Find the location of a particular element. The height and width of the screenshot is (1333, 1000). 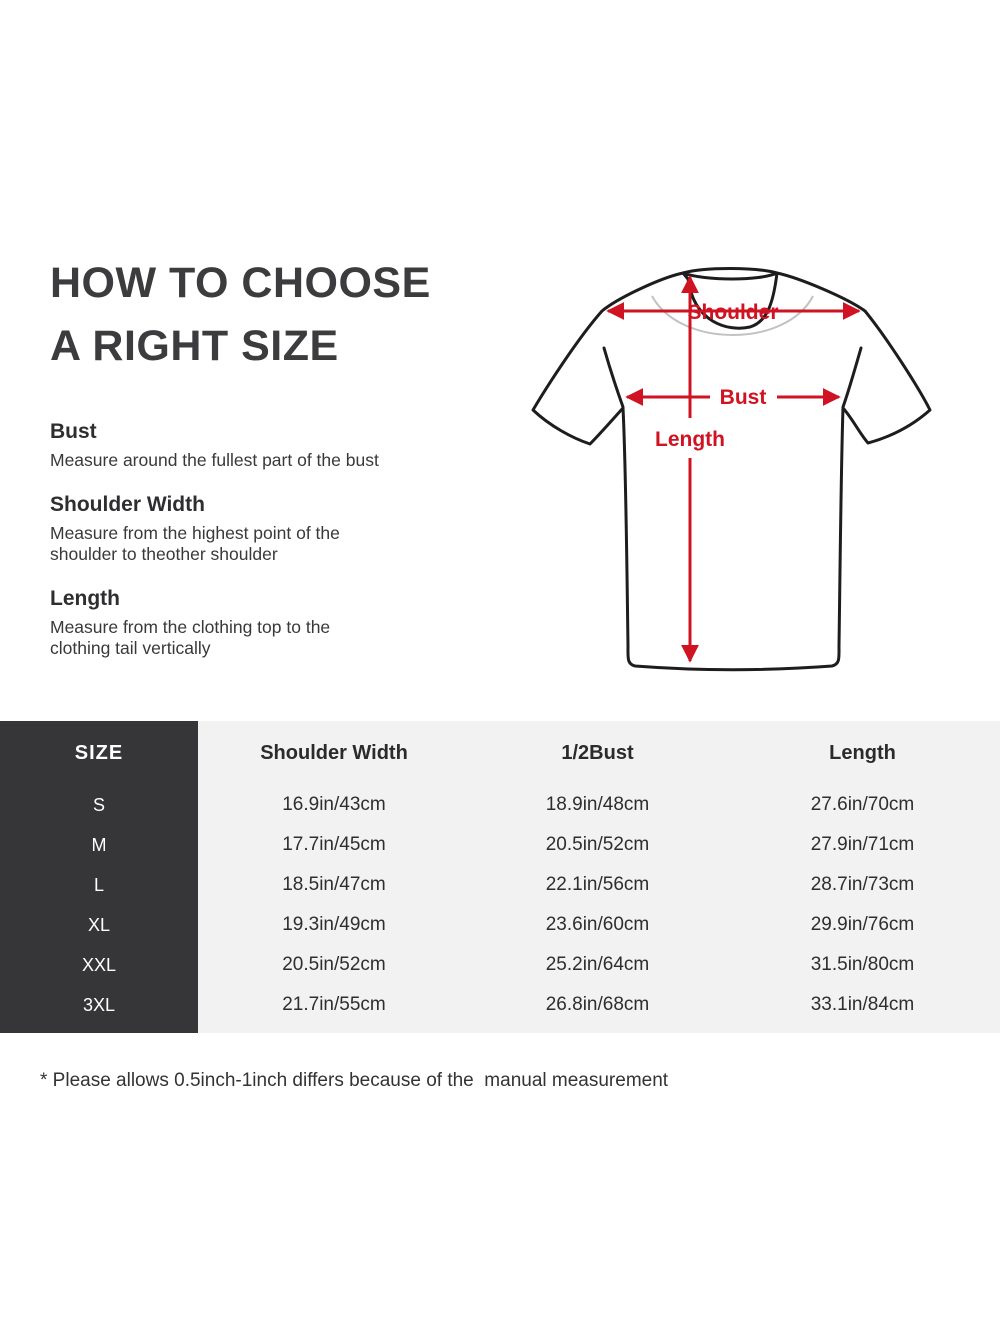

size-cell: S is located at coordinates (98, 804).